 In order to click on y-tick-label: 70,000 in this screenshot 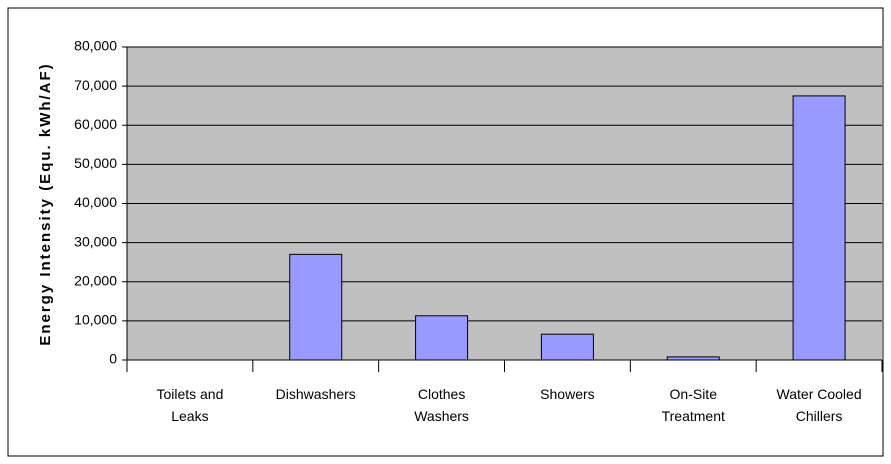, I will do `click(95, 85)`.